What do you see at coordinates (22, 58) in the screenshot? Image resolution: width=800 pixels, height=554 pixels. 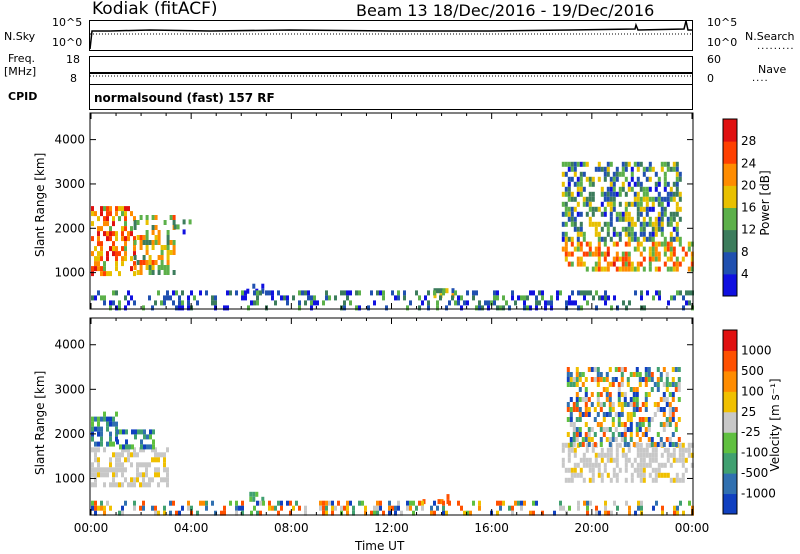 I see `freq-label-1: Freq.` at bounding box center [22, 58].